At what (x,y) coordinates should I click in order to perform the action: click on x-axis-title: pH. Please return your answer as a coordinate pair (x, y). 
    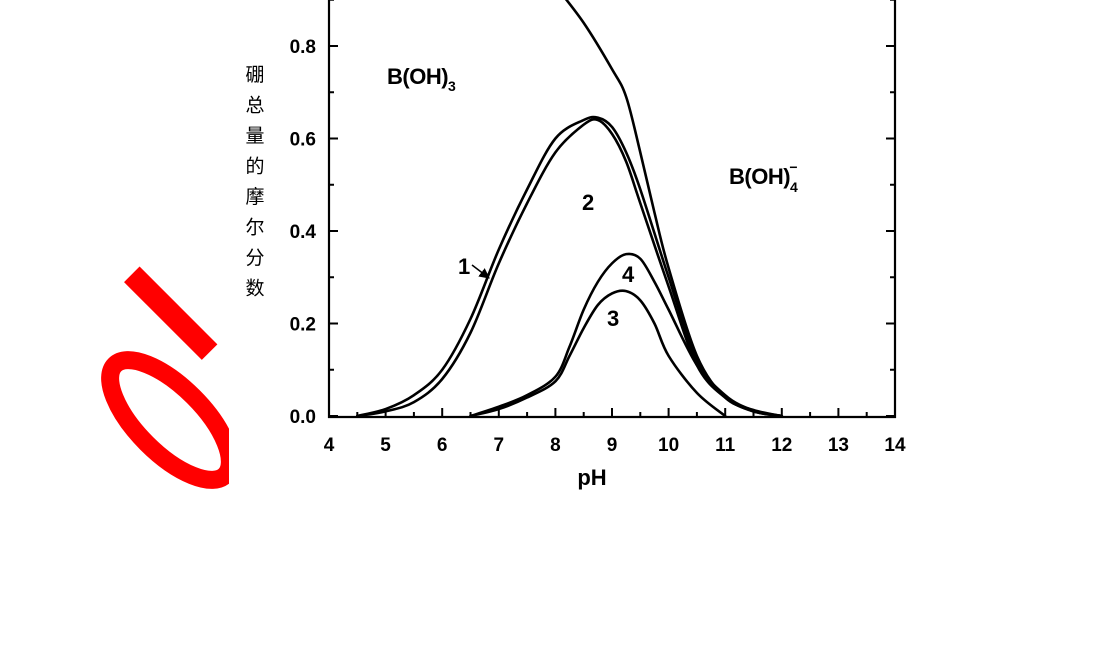
    Looking at the image, I should click on (591, 477).